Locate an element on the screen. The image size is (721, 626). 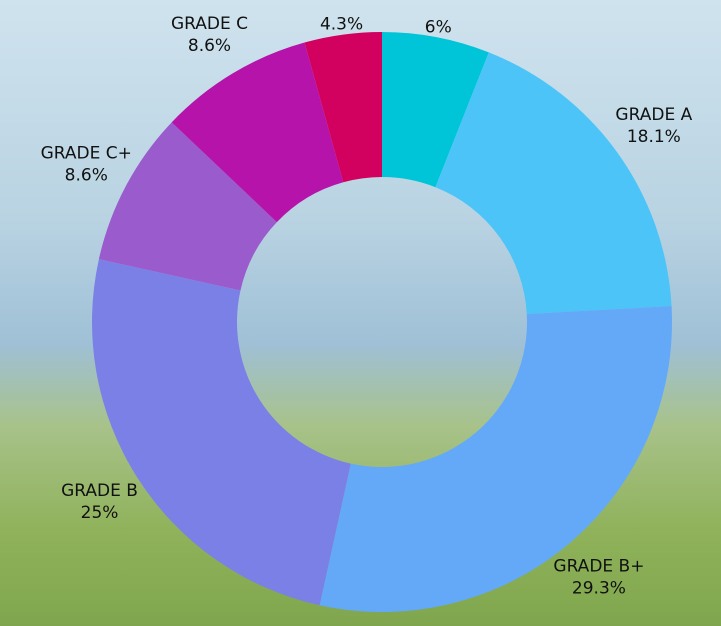
slice-label: GRADE C+ is located at coordinates (86, 154).